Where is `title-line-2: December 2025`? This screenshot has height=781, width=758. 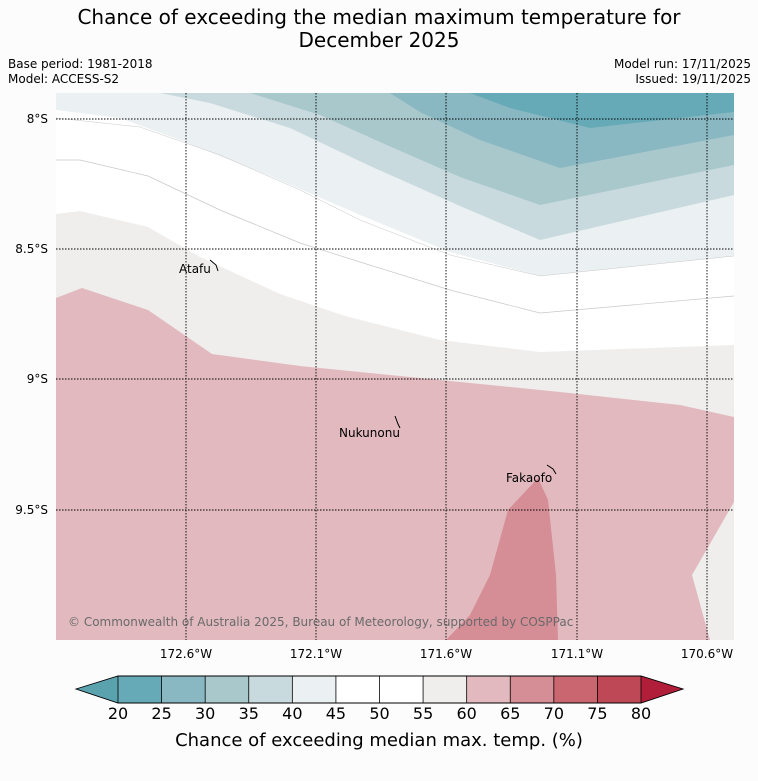 title-line-2: December 2025 is located at coordinates (379, 40).